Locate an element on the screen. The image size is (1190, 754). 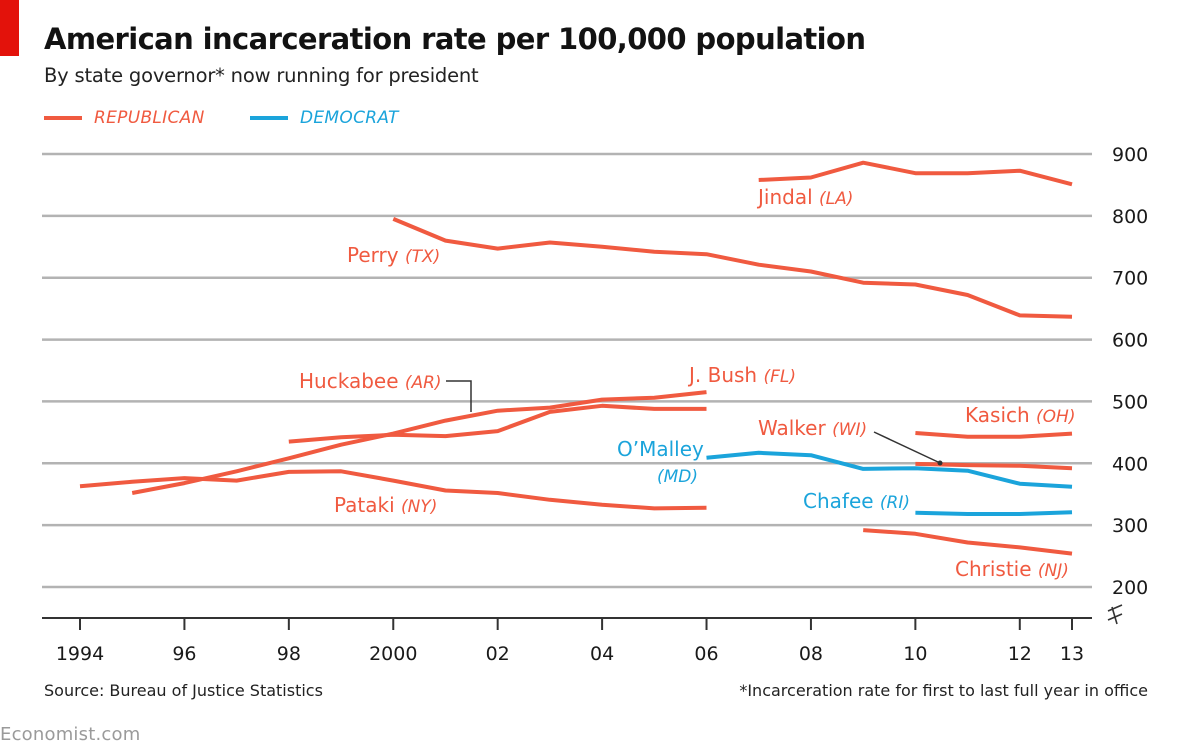
series-label-jbush: J. Bush (FL) is located at coordinates (741, 375).